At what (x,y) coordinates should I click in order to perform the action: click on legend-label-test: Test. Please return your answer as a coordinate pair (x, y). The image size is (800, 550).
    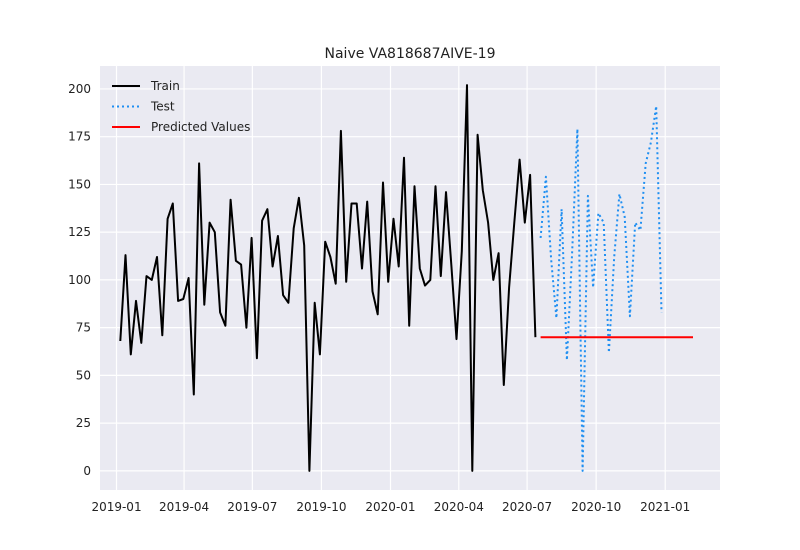
    Looking at the image, I should click on (162, 107).